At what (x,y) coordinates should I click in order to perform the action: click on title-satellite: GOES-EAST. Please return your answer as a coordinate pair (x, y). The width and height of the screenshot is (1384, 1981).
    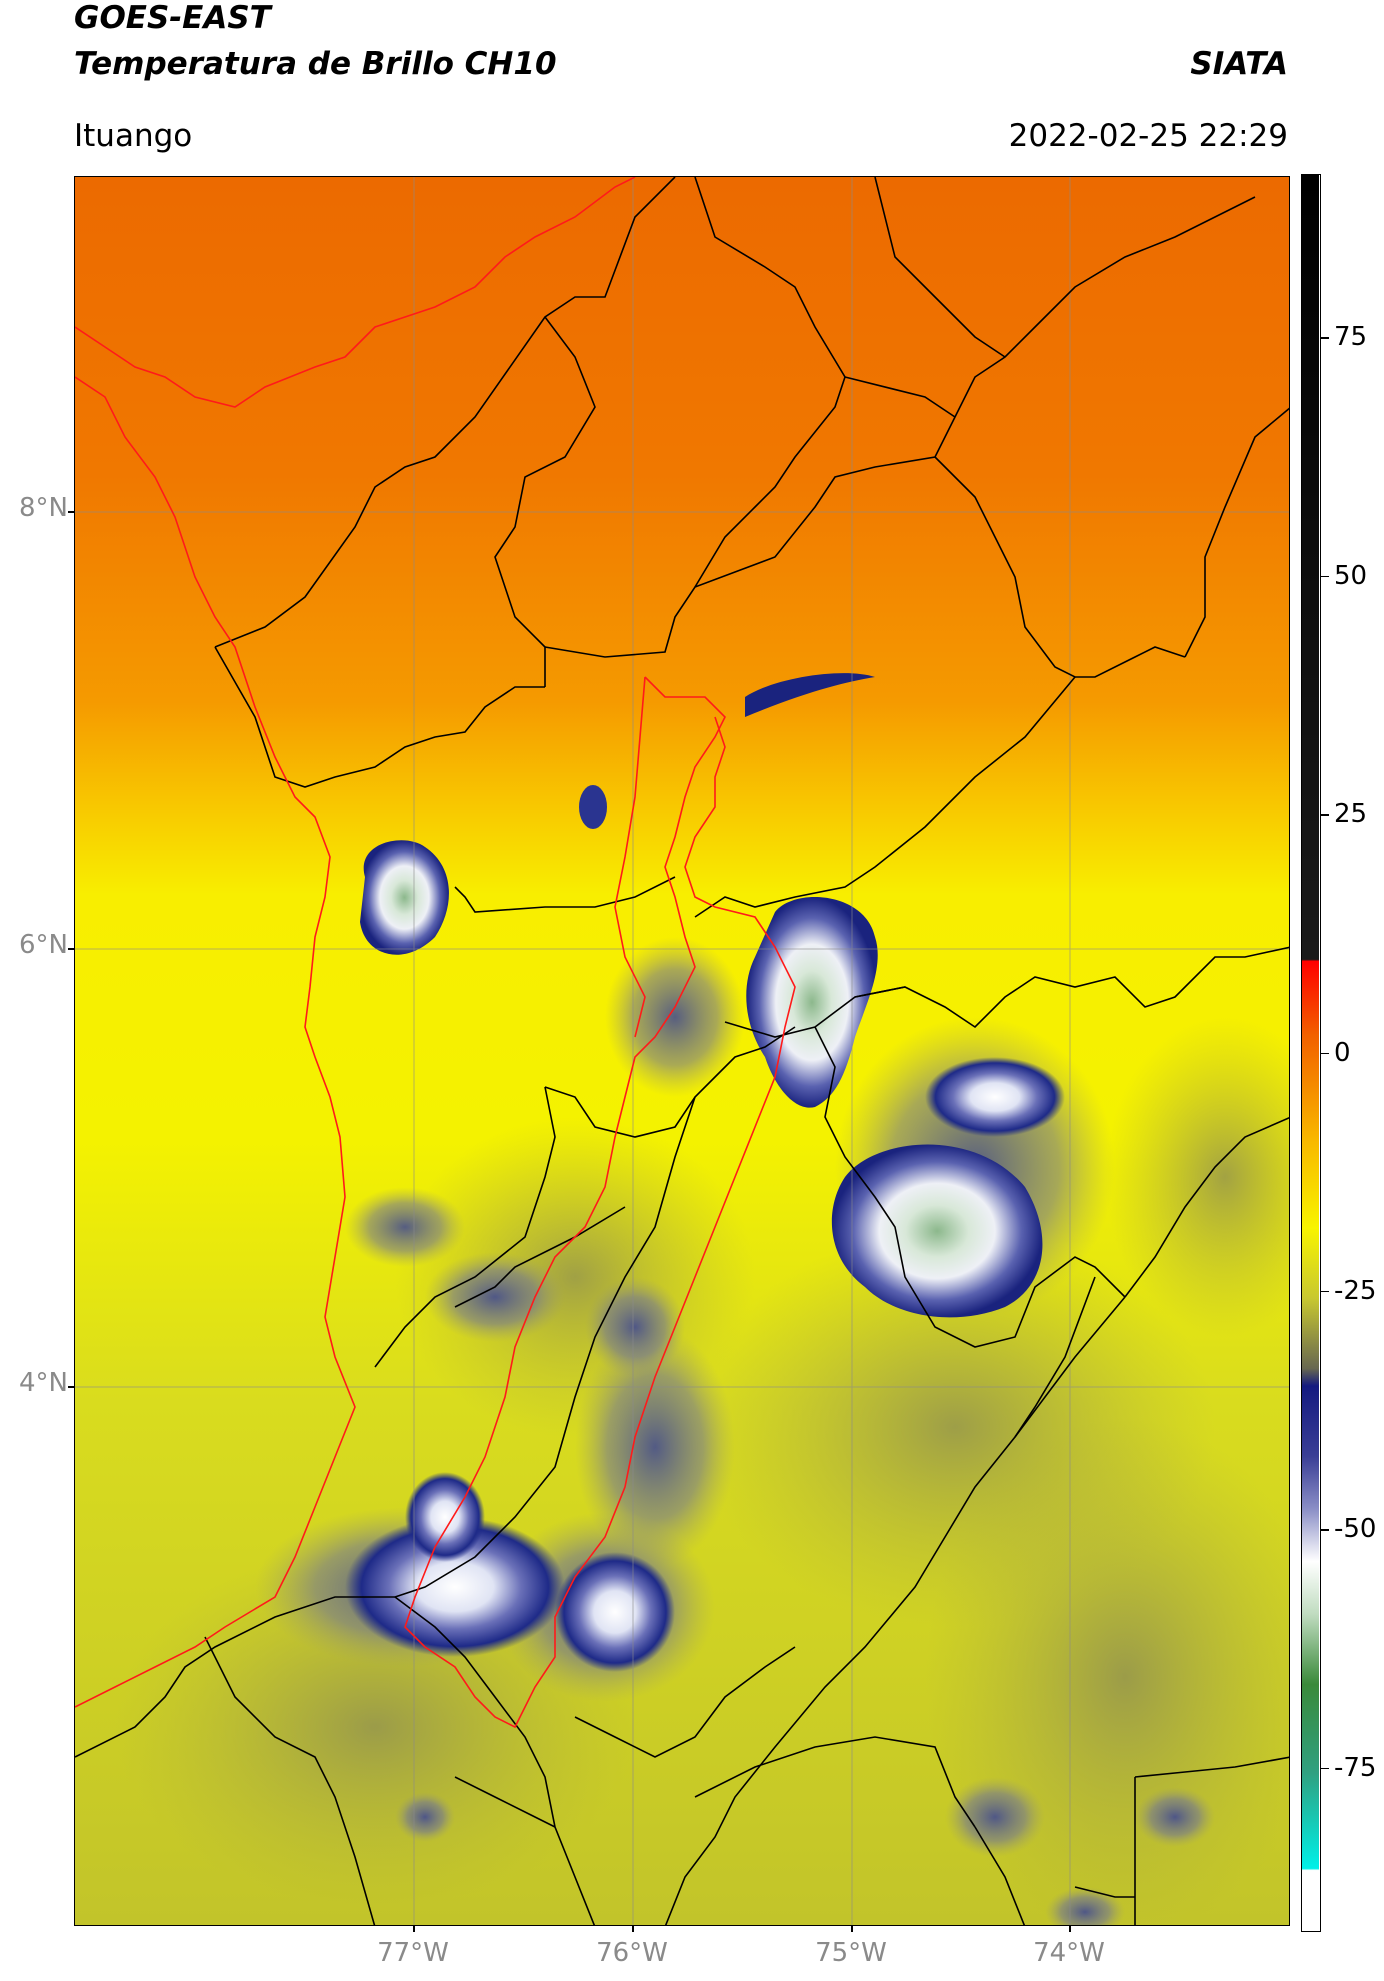
    Looking at the image, I should click on (172, 18).